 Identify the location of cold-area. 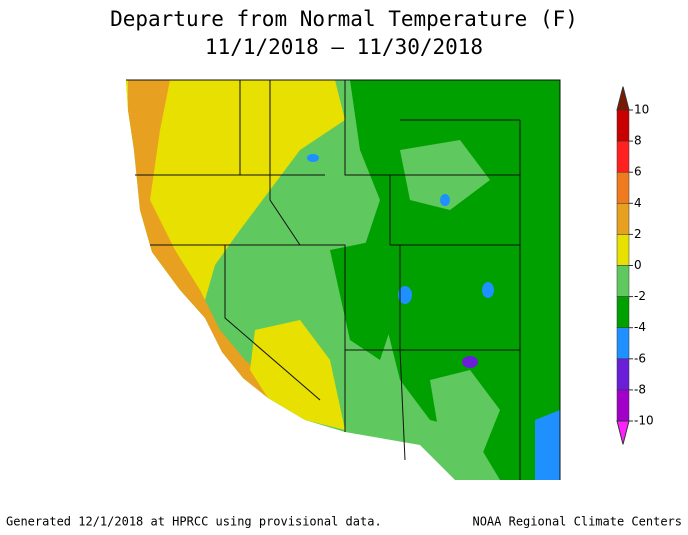
(547, 445).